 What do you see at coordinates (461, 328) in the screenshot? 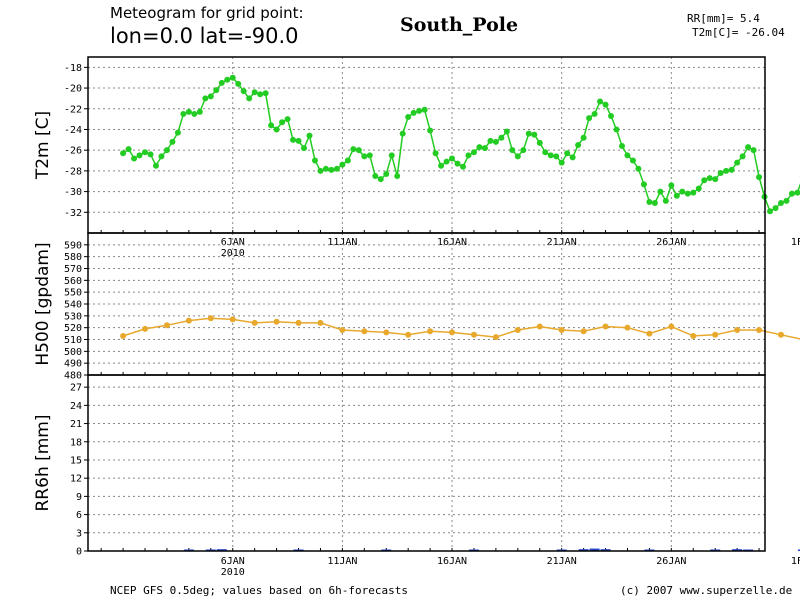
I see `panel-h500-series-line` at bounding box center [461, 328].